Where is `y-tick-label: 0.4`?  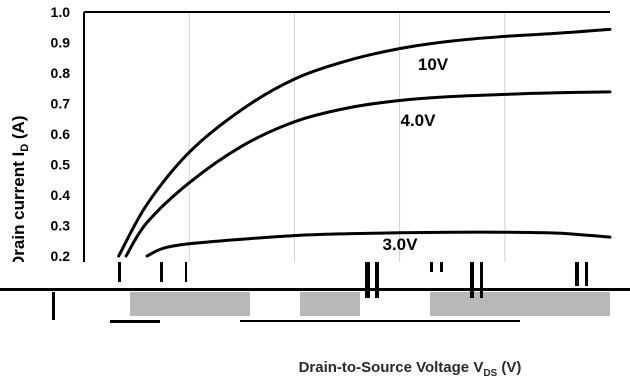 y-tick-label: 0.4 is located at coordinates (61, 195).